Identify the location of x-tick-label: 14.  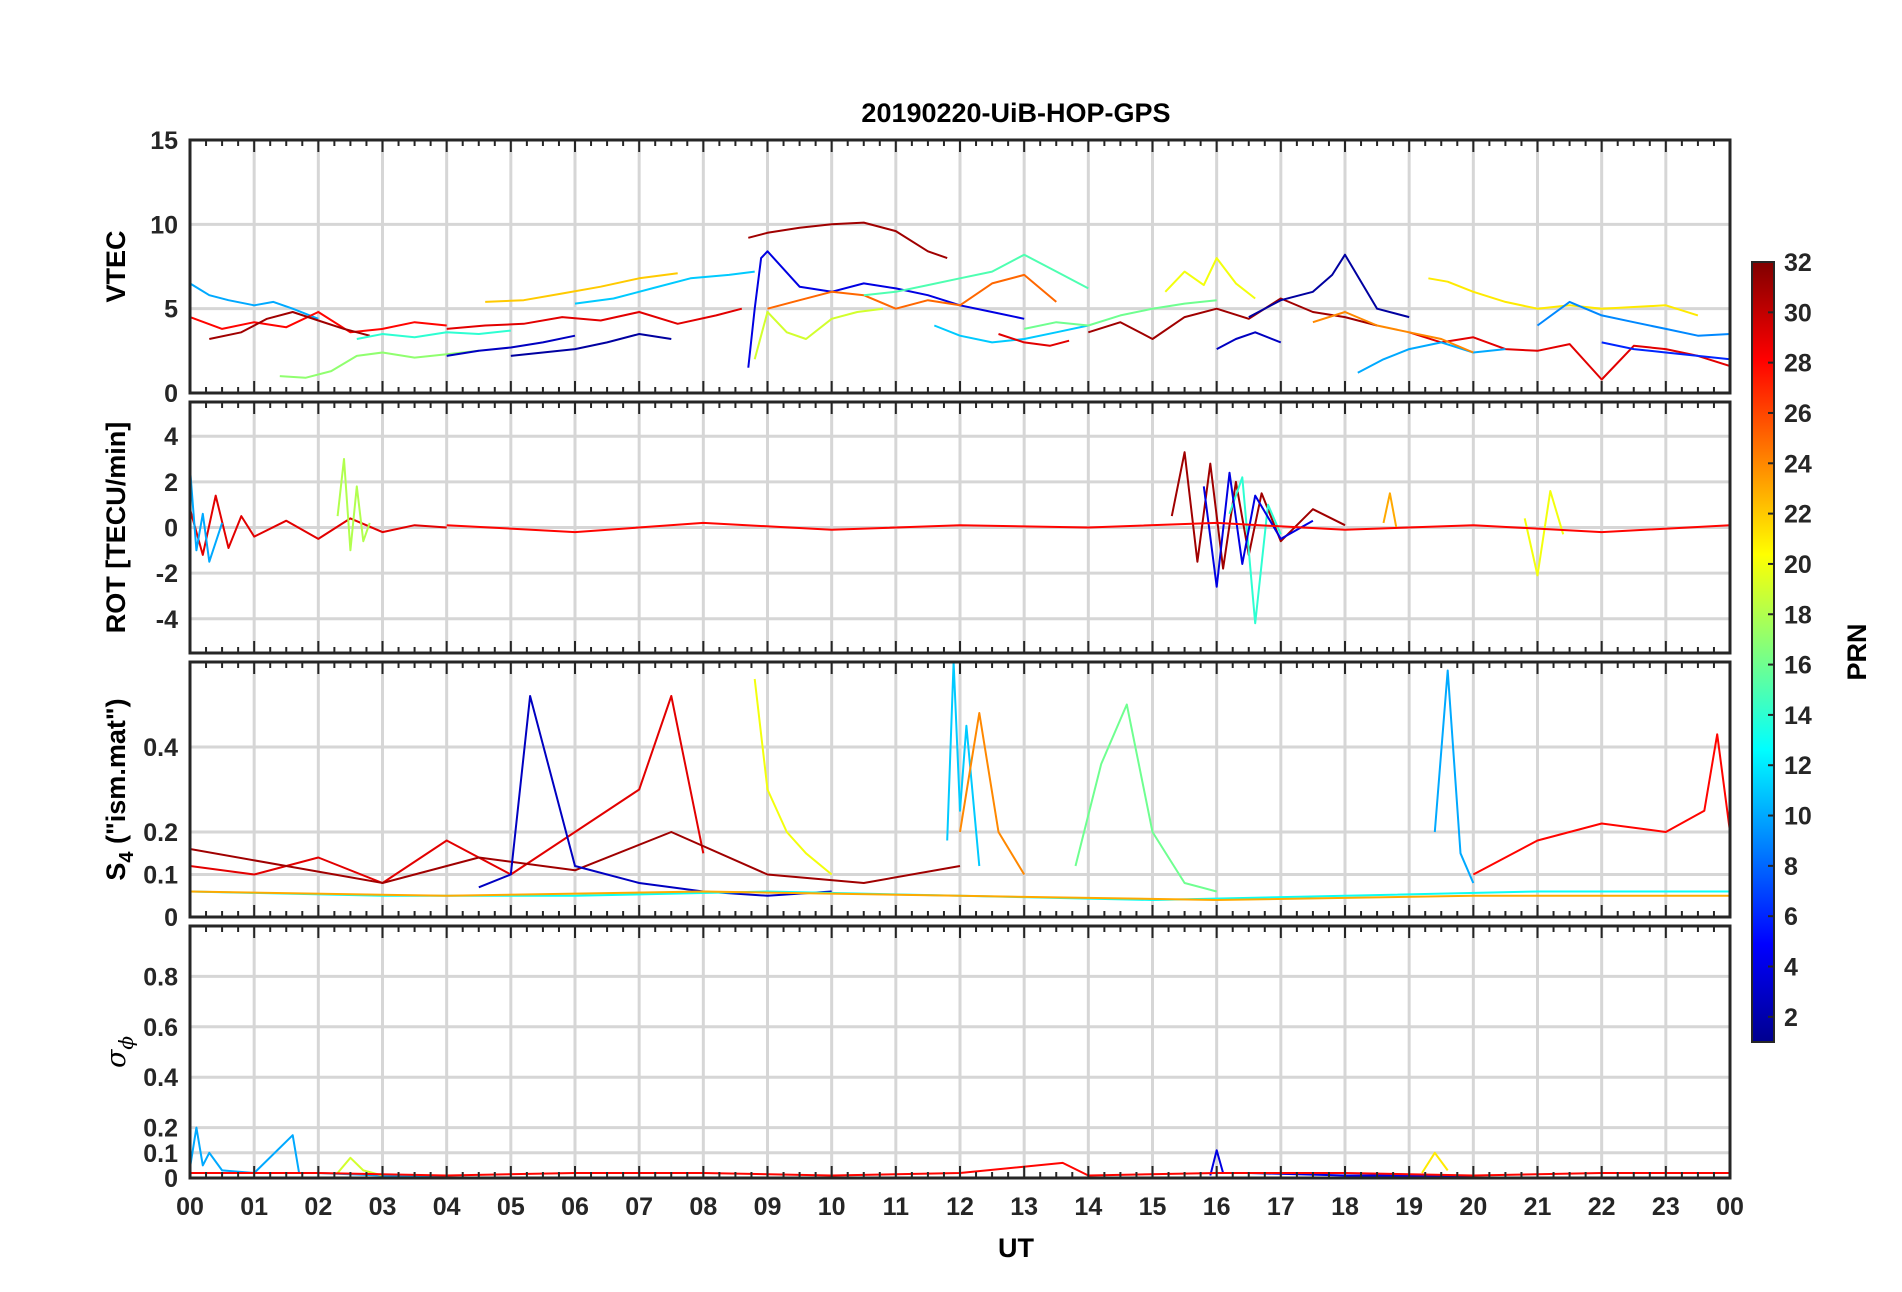
(1088, 1207).